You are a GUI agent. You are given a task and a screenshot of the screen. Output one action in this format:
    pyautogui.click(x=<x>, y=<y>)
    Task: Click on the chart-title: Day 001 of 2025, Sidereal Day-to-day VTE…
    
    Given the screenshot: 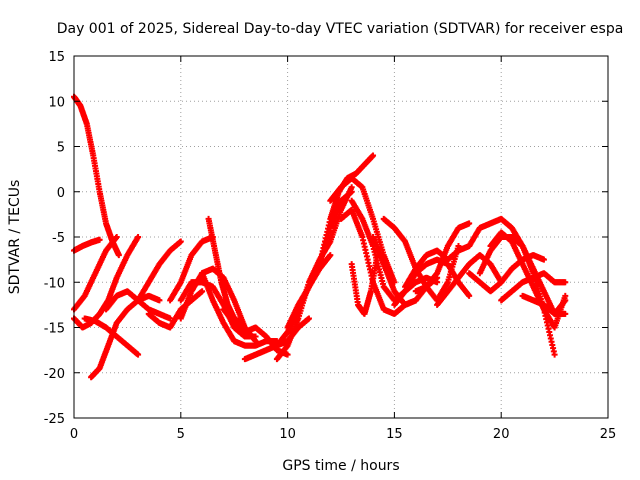 What is the action you would take?
    pyautogui.click(x=340, y=29)
    